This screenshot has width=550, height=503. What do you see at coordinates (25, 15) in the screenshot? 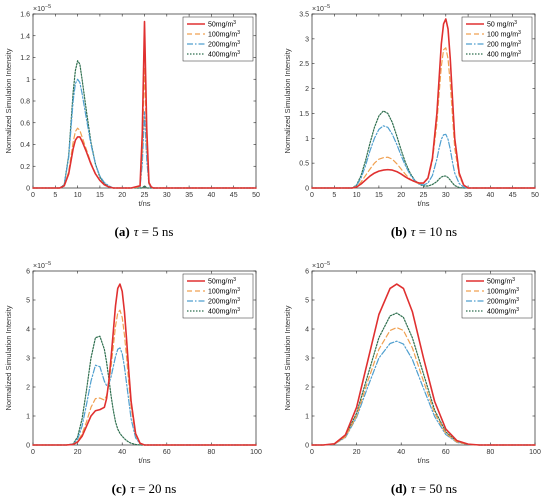
I see `y-tick-label: 1.6` at bounding box center [25, 15].